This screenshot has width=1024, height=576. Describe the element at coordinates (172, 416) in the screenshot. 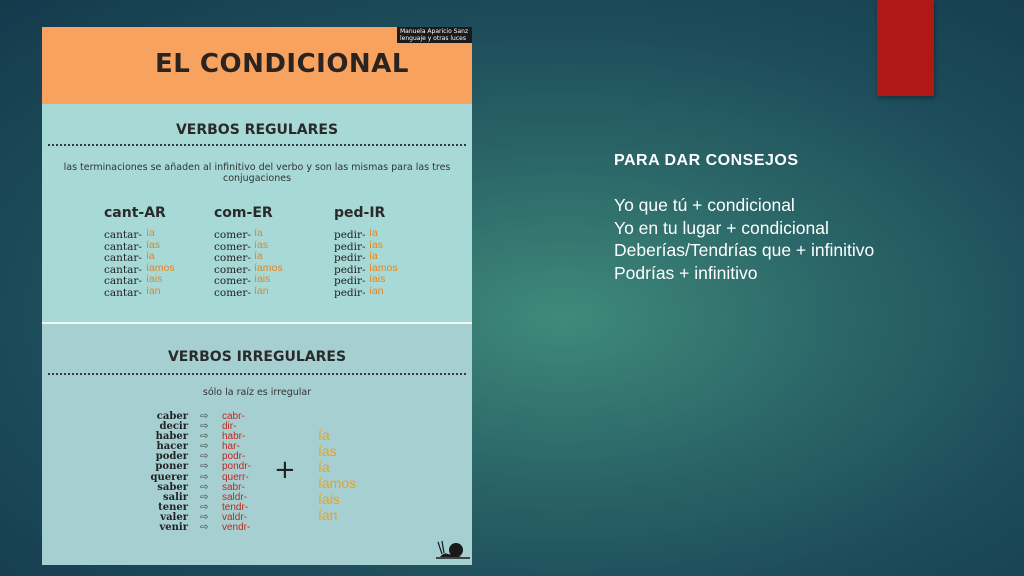

I see `irregular-verb: caber` at that location.